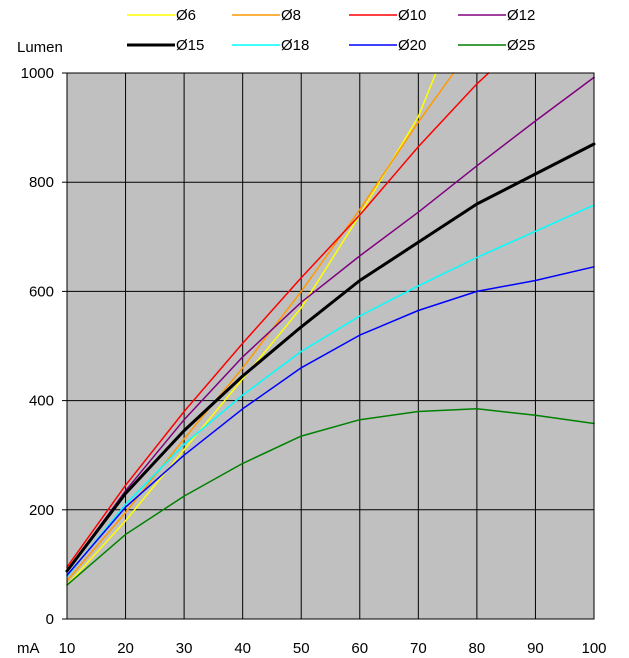 The image size is (629, 658). I want to click on legend-label: Ø8, so click(291, 15).